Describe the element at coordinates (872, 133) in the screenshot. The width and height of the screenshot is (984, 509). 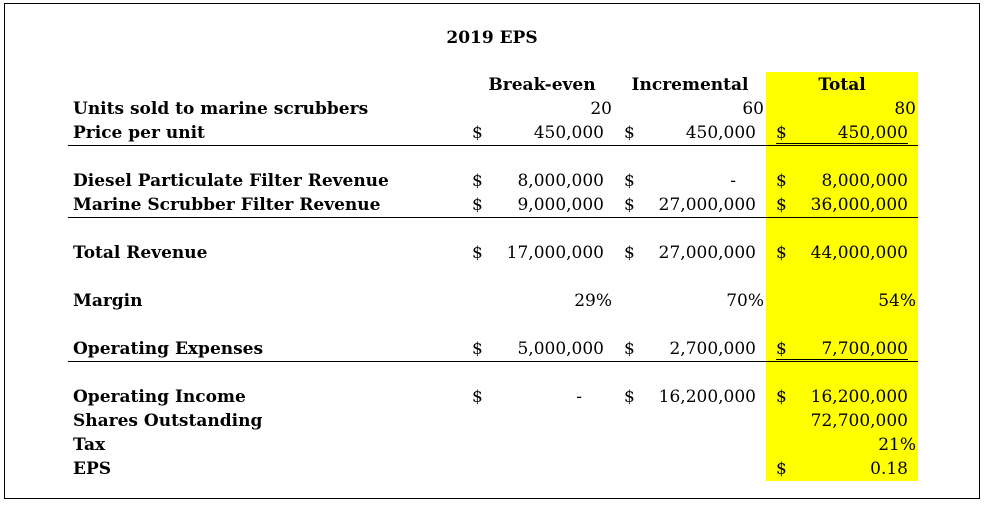
I see `cell-total: 450,000` at that location.